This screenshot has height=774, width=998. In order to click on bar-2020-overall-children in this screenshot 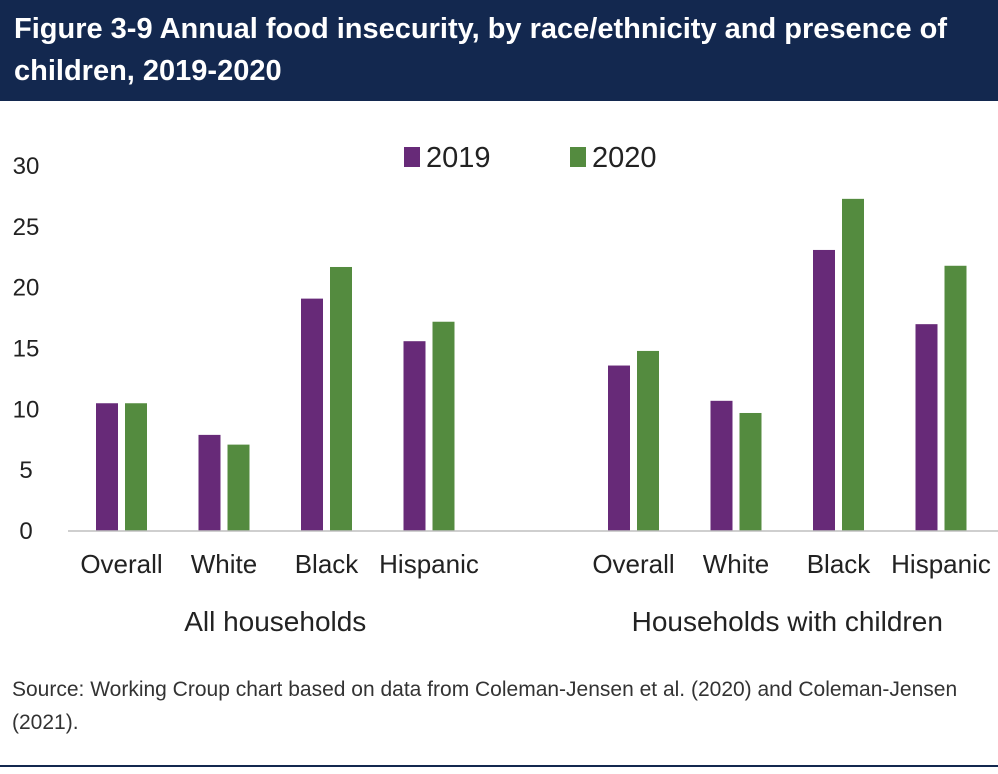, I will do `click(648, 440)`.